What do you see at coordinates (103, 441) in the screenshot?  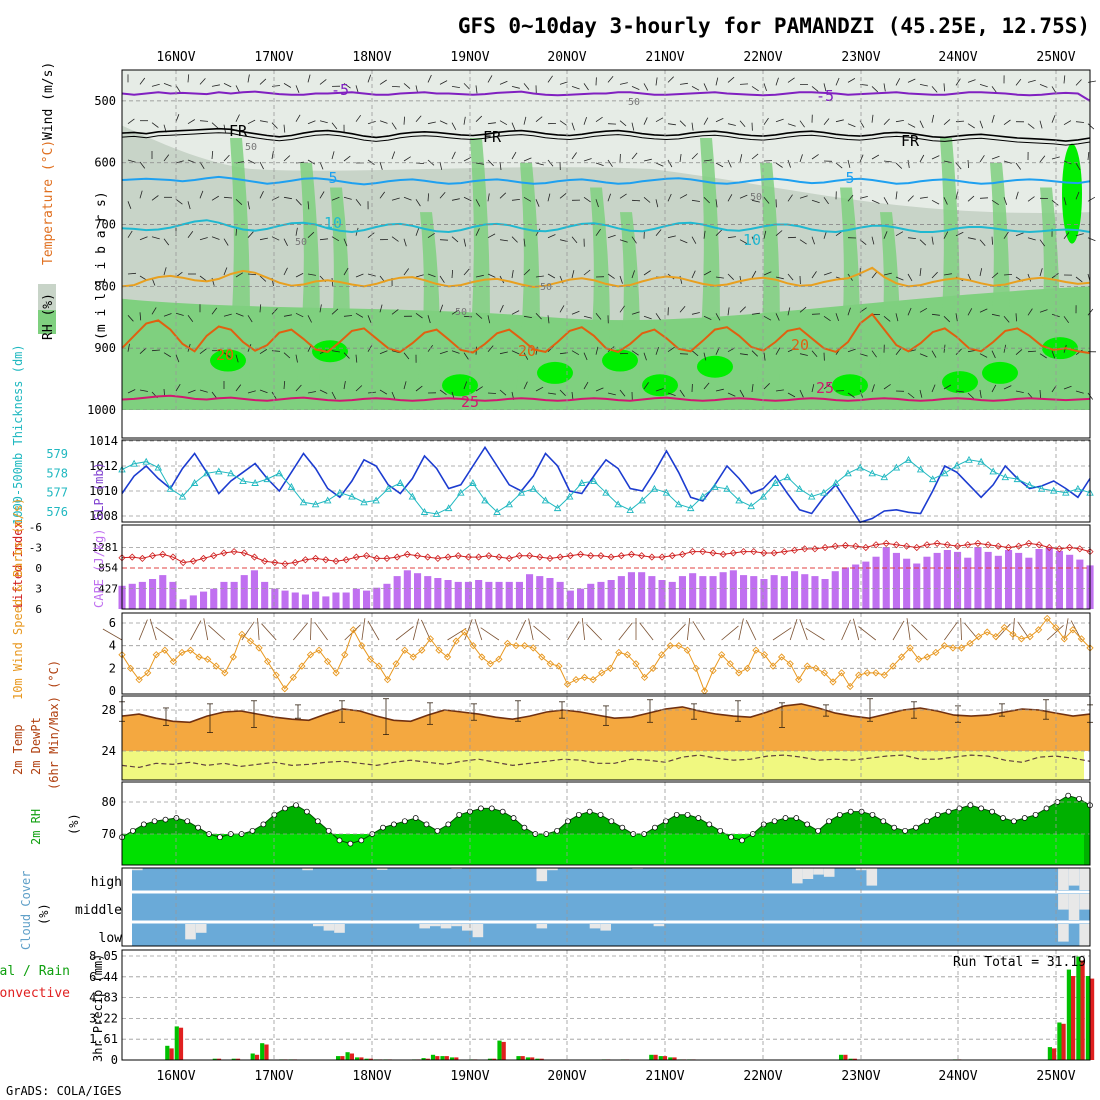 I see `slp-tick-label: 1014` at bounding box center [103, 441].